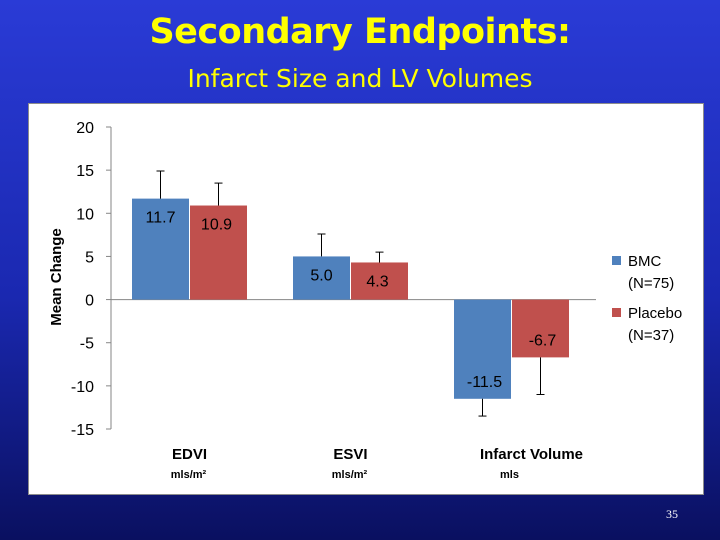 The image size is (720, 540). Describe the element at coordinates (543, 340) in the screenshot. I see `bar-data-label: -6.7` at that location.